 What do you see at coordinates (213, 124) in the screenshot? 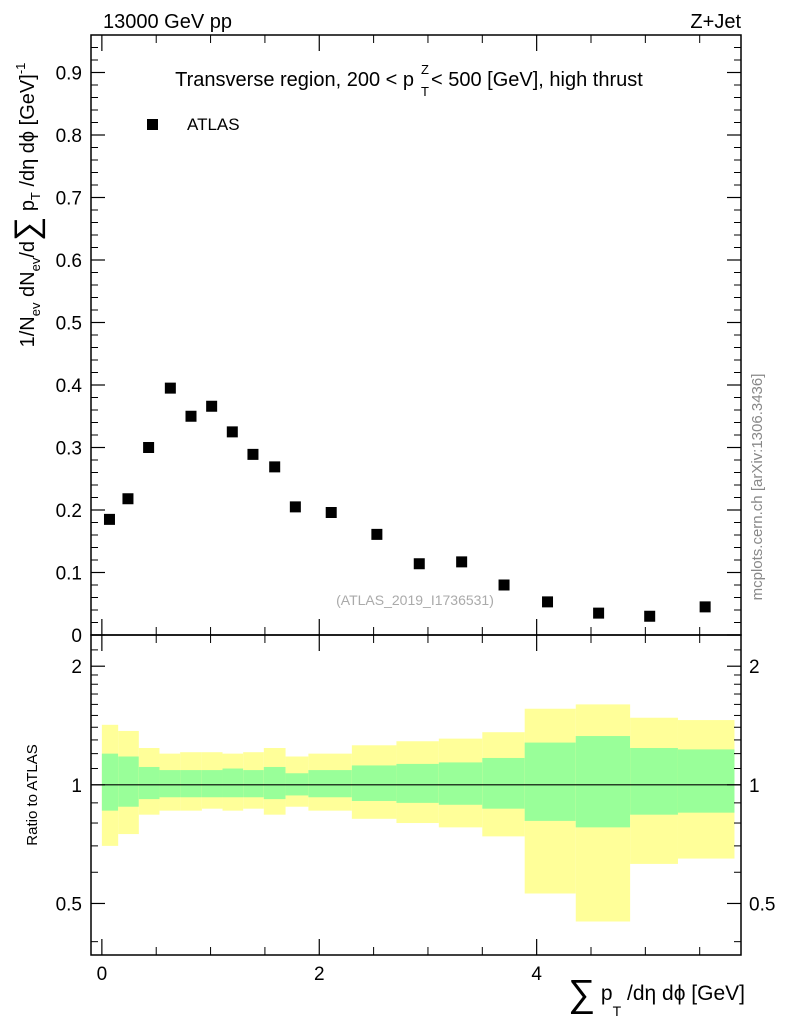
I see `legend-label-atlas: ATLAS` at bounding box center [213, 124].